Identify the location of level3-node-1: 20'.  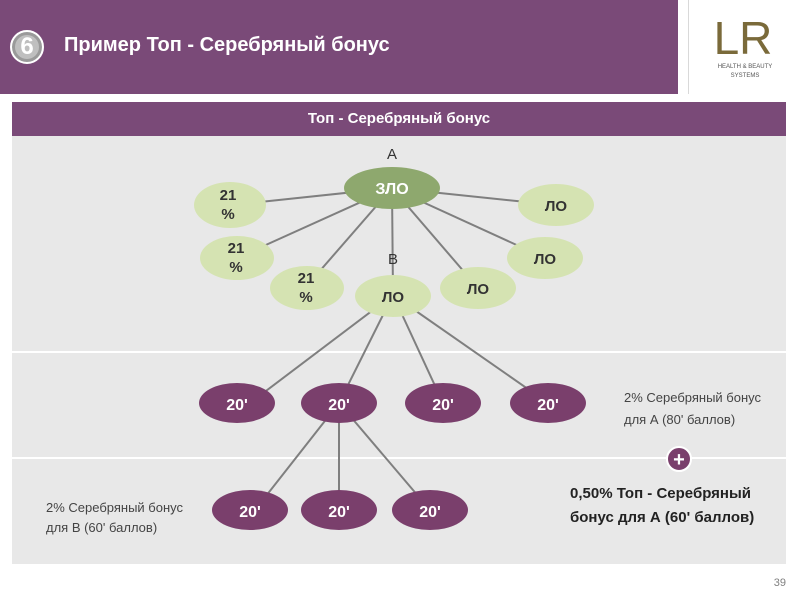
(250, 510).